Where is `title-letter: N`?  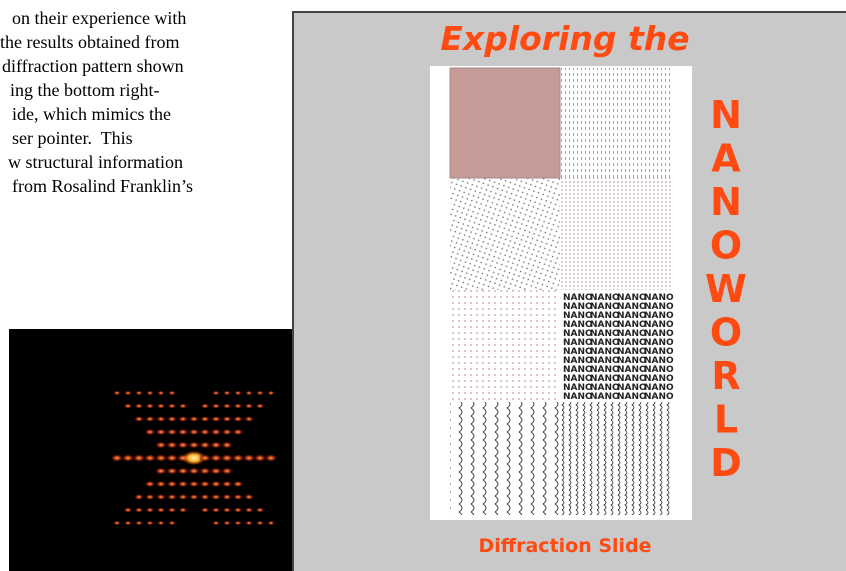 title-letter: N is located at coordinates (726, 115).